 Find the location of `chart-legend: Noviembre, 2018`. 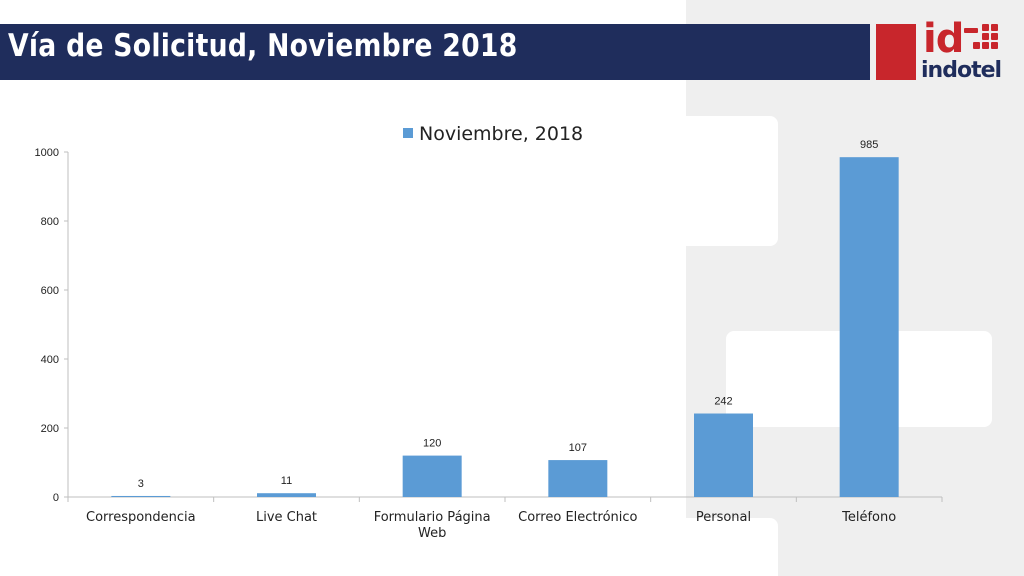

chart-legend: Noviembre, 2018 is located at coordinates (493, 134).